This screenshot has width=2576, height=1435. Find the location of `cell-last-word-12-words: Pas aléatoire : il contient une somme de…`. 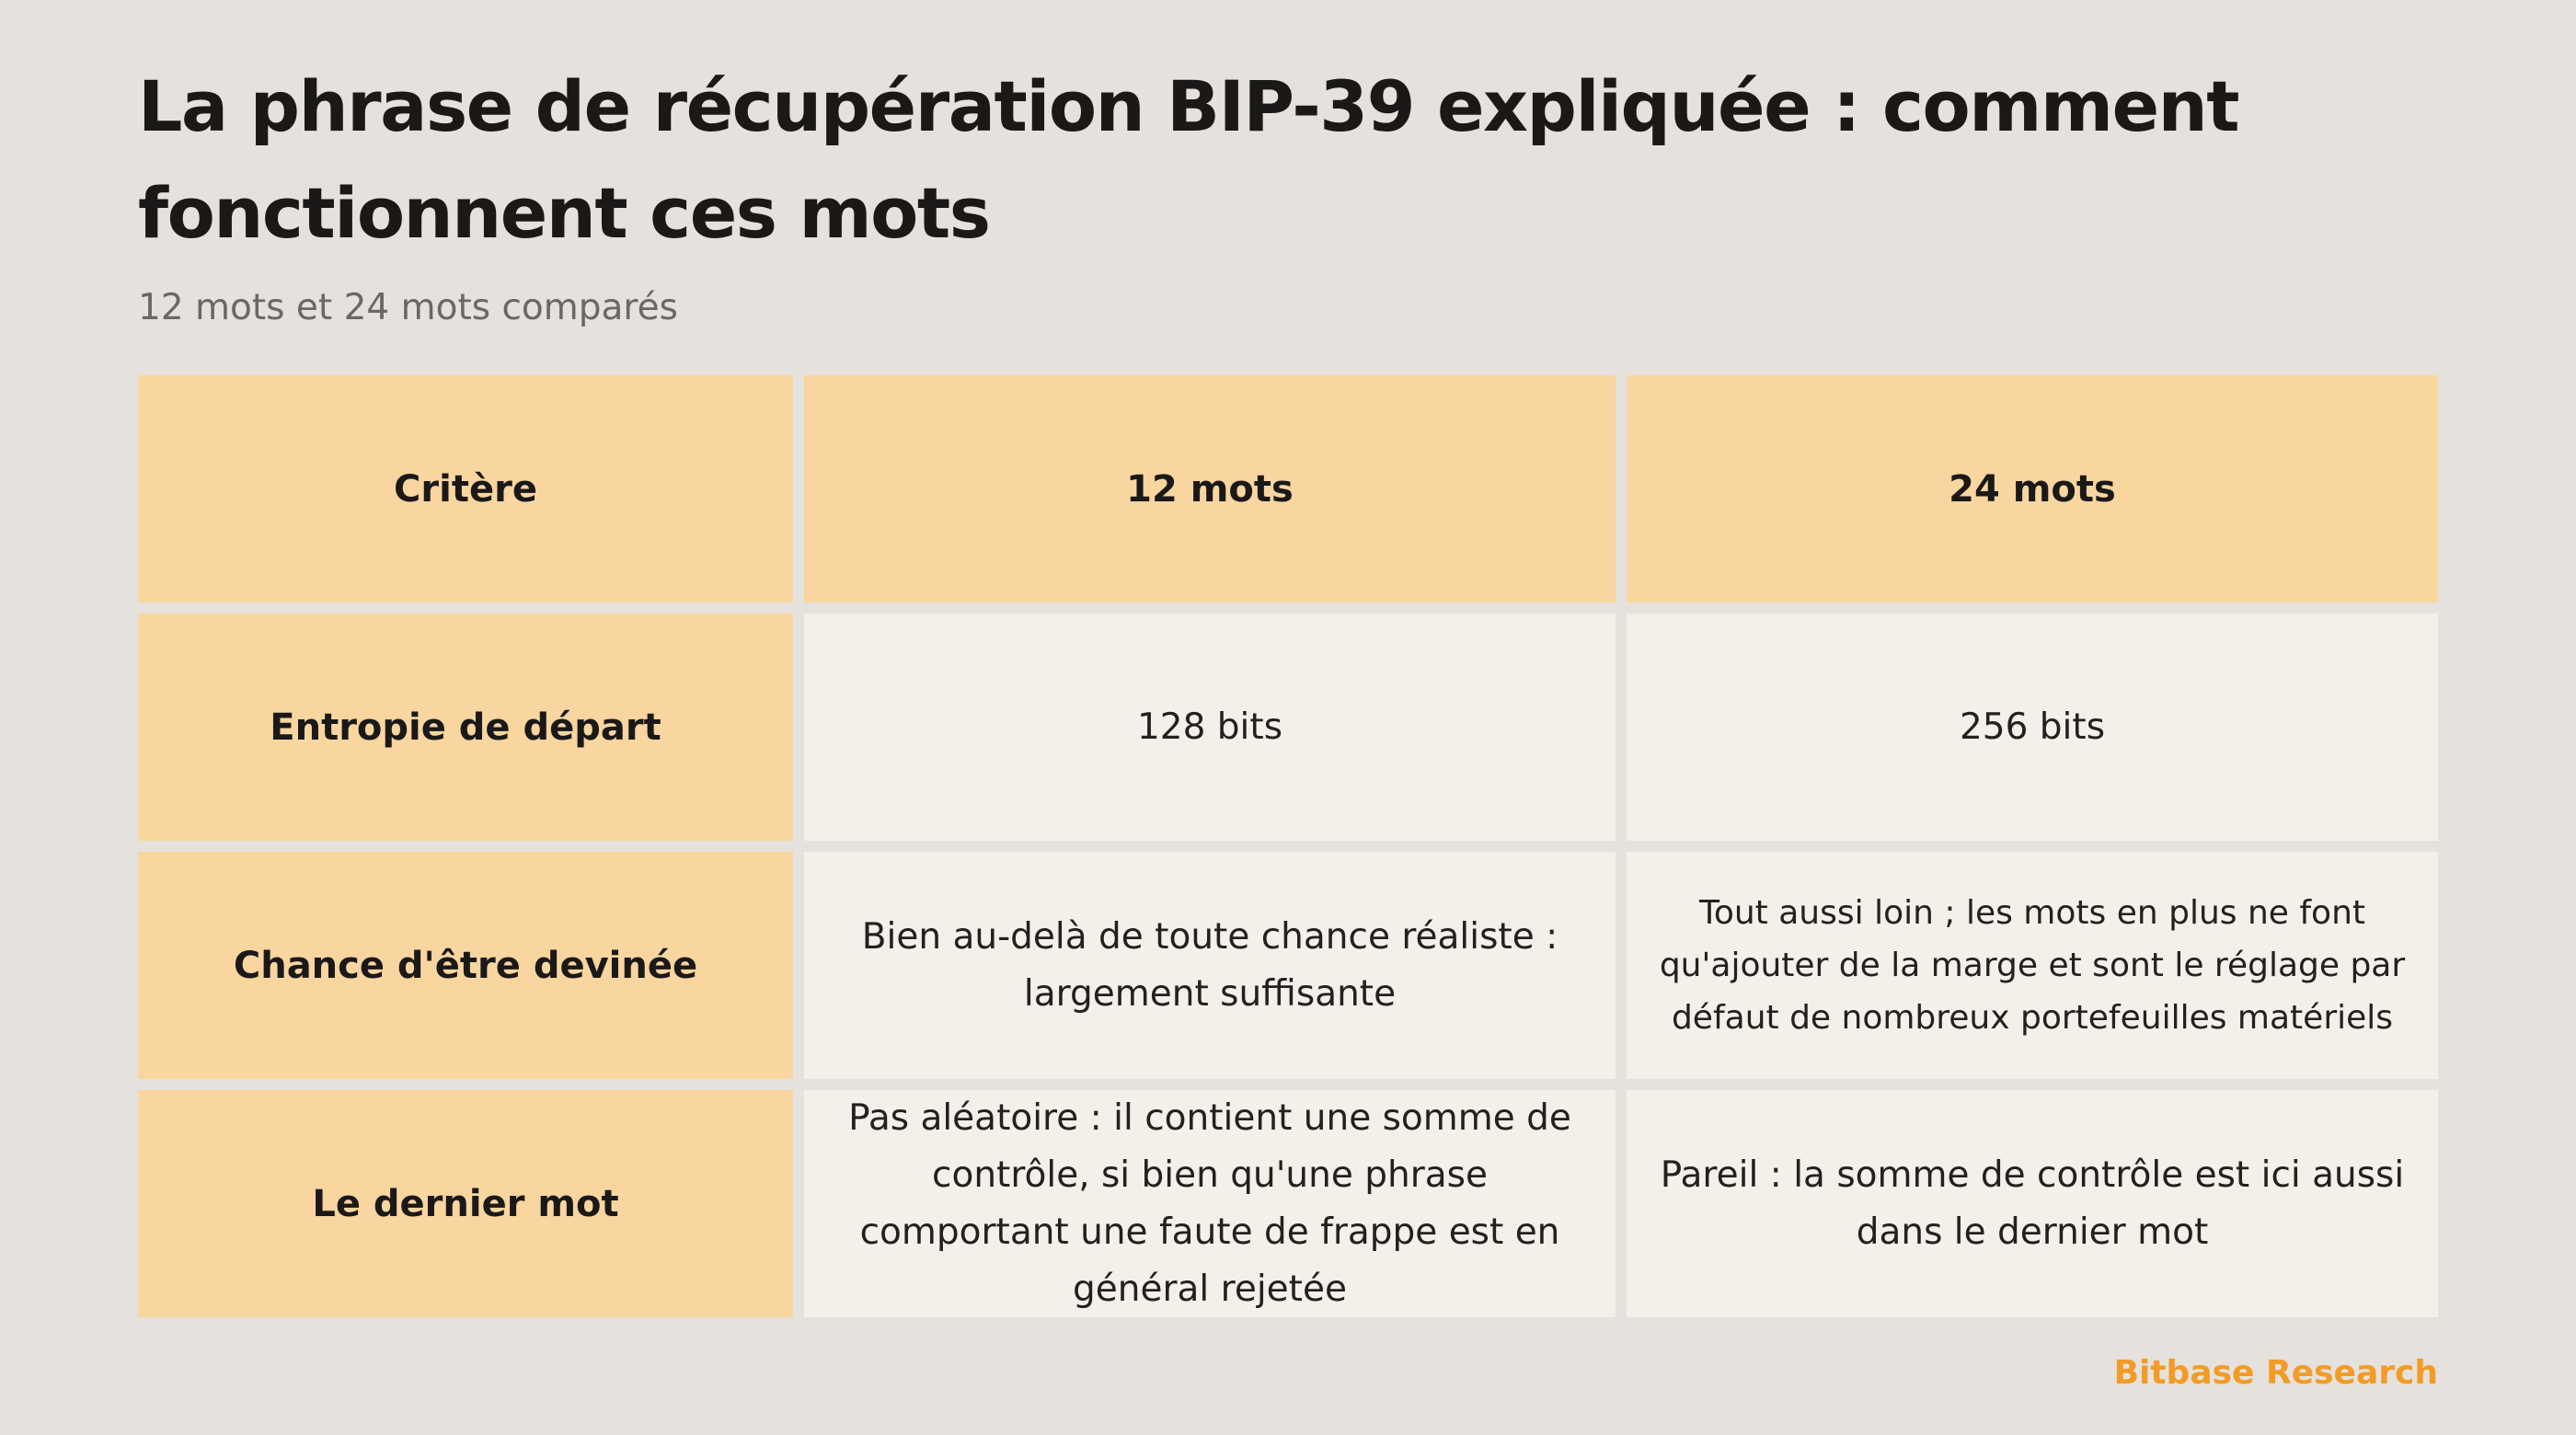

cell-last-word-12-words: Pas aléatoire : il contient une somme de… is located at coordinates (1210, 1203).